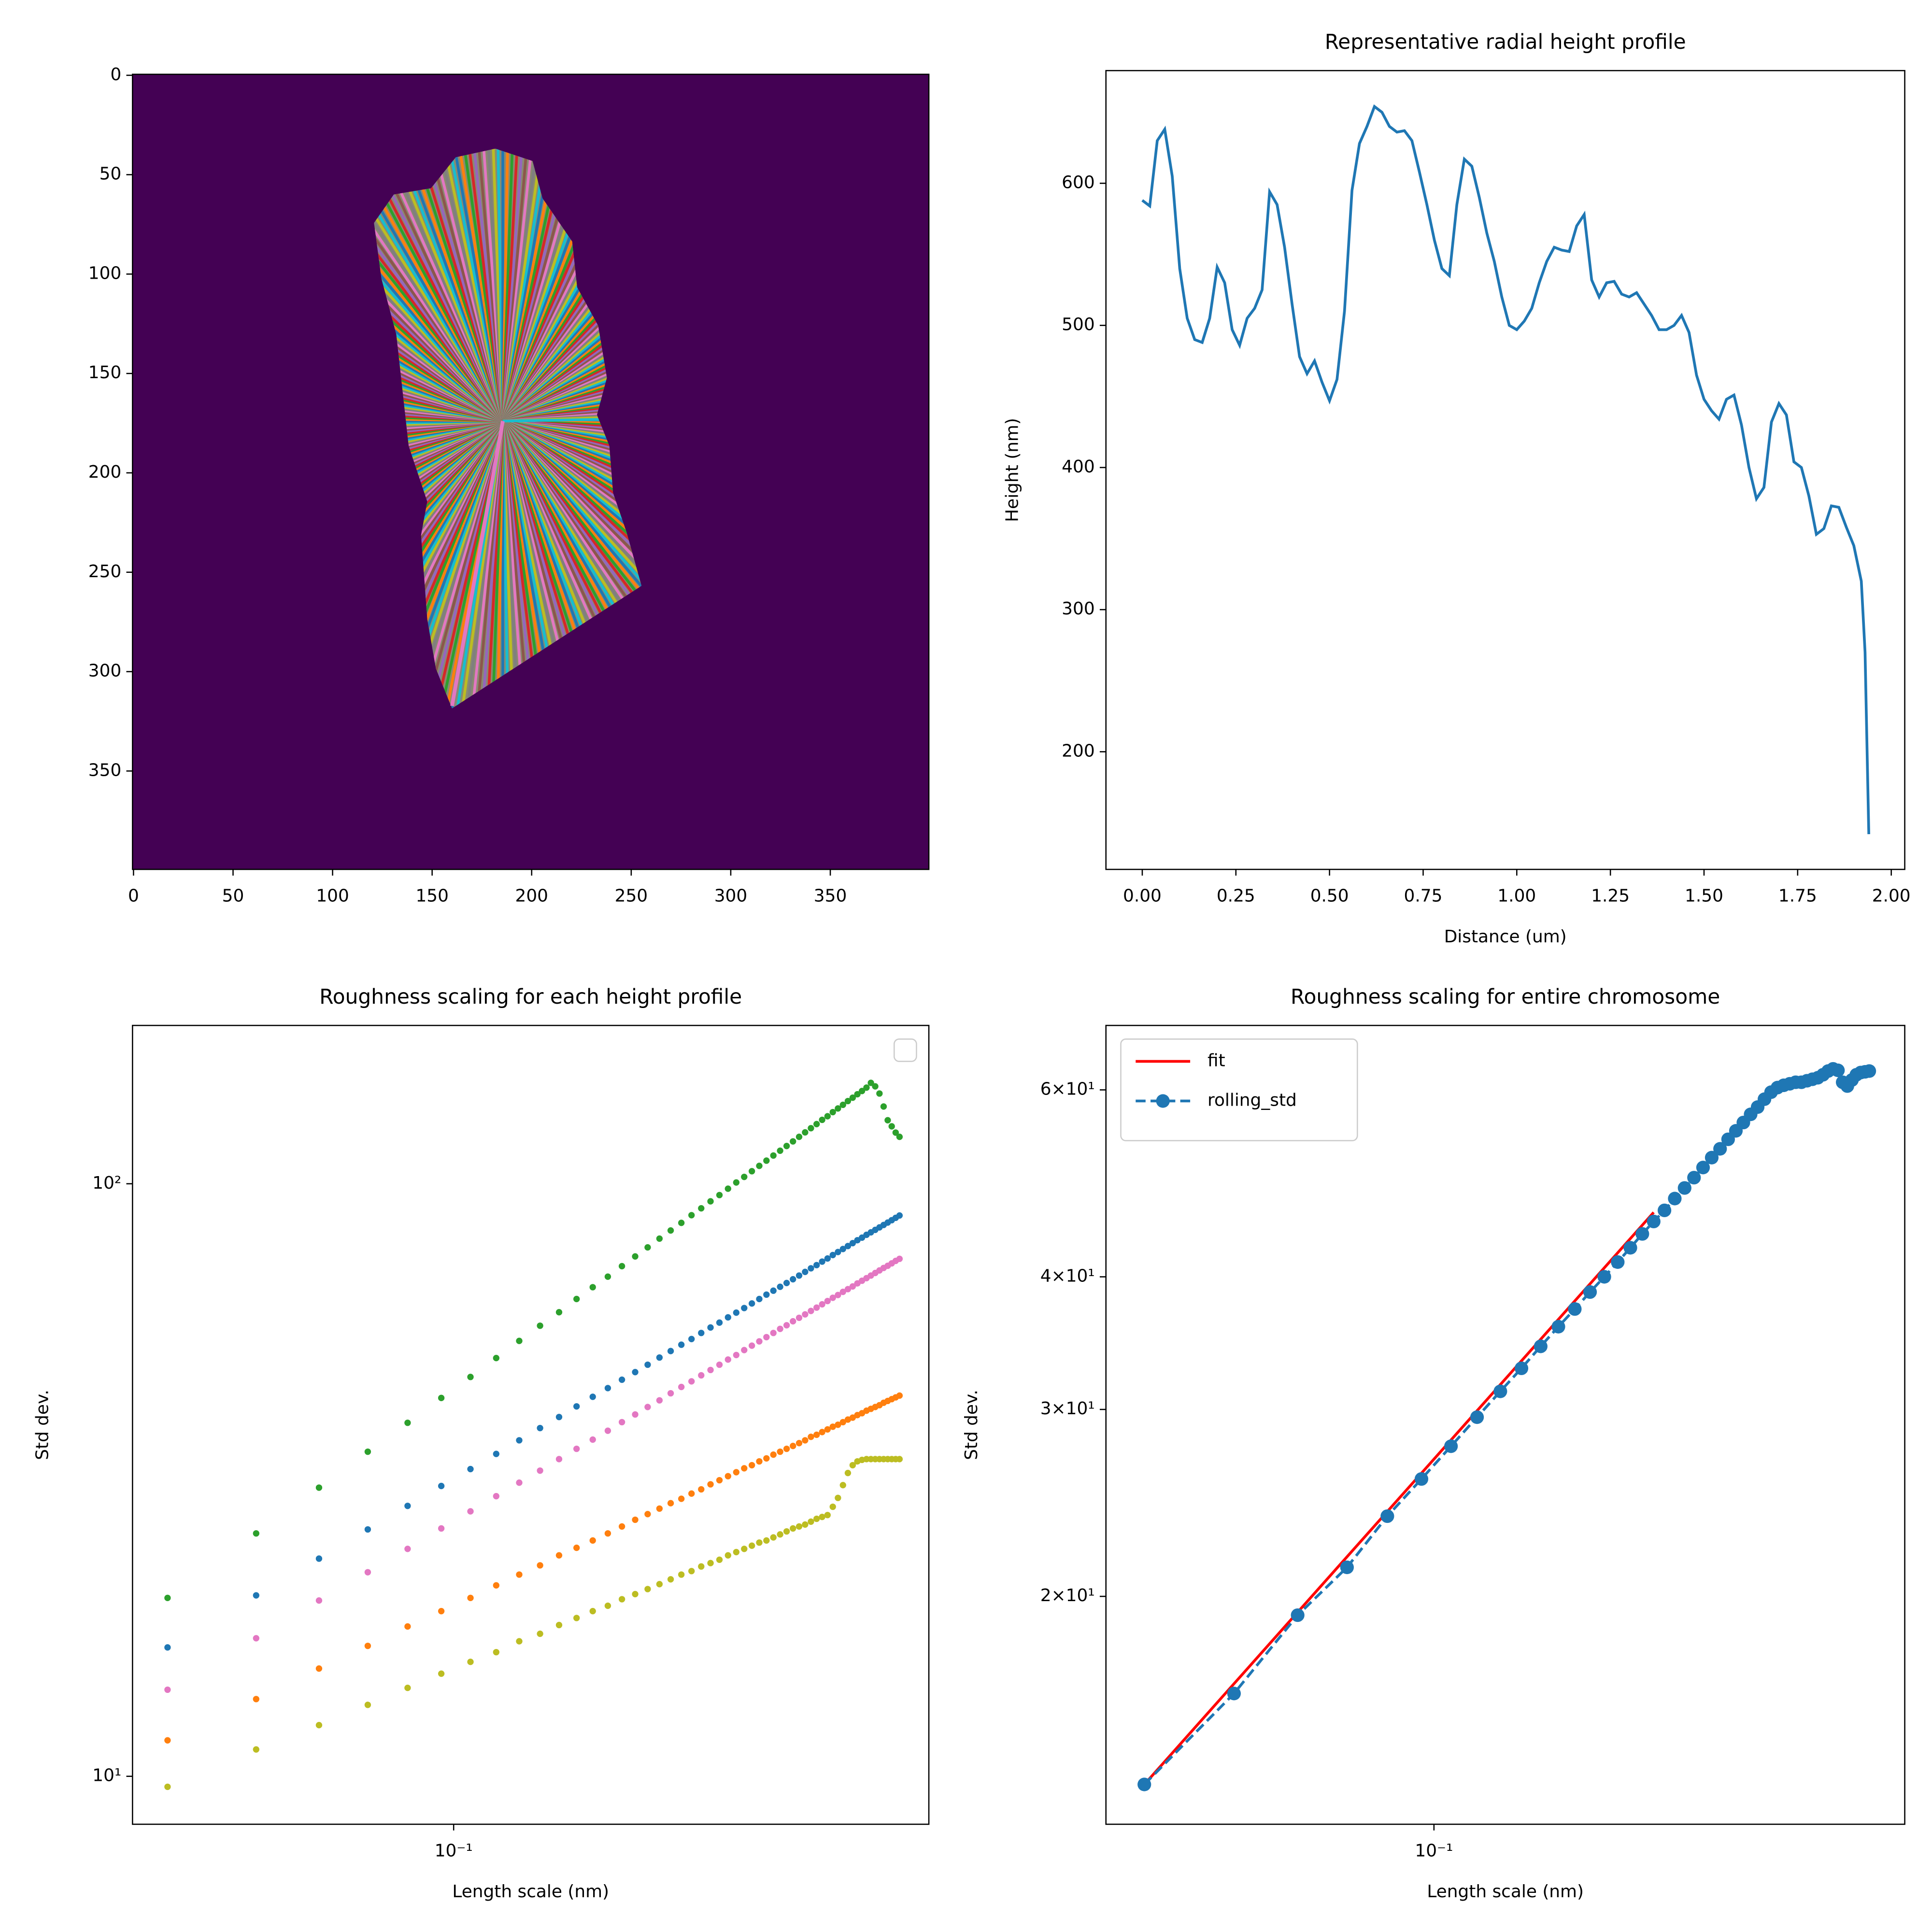  What do you see at coordinates (1797, 896) in the screenshot?
I see `x-tick-label: 1.75` at bounding box center [1797, 896].